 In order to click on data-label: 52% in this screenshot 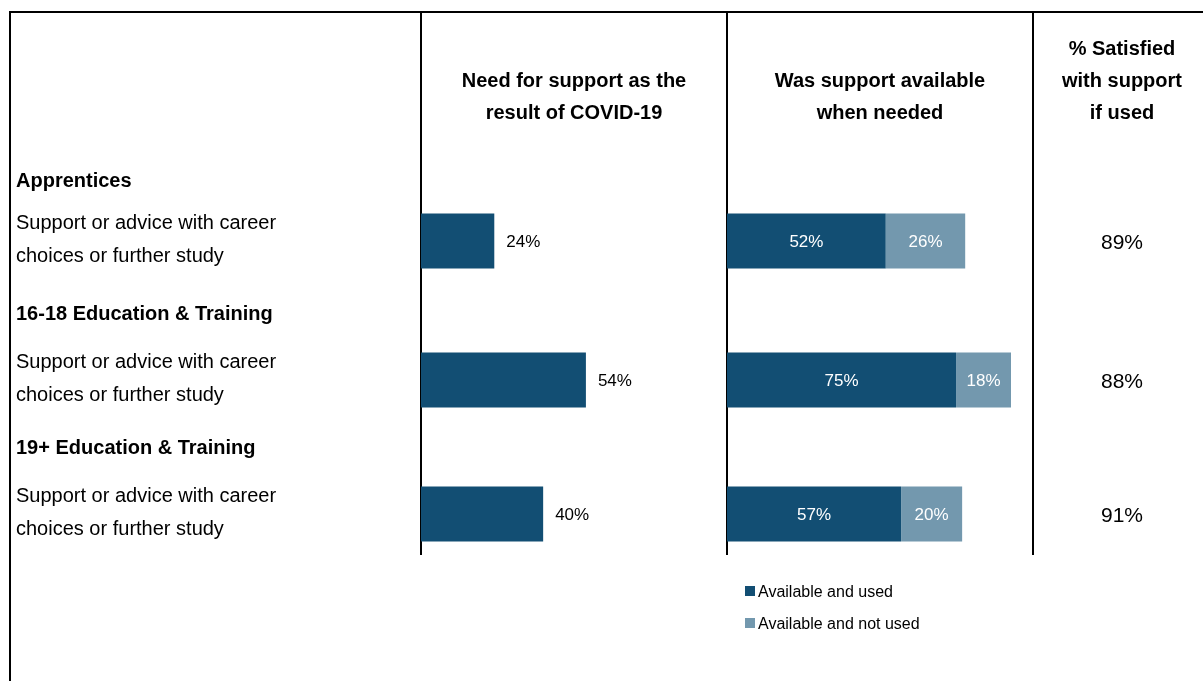, I will do `click(806, 241)`.